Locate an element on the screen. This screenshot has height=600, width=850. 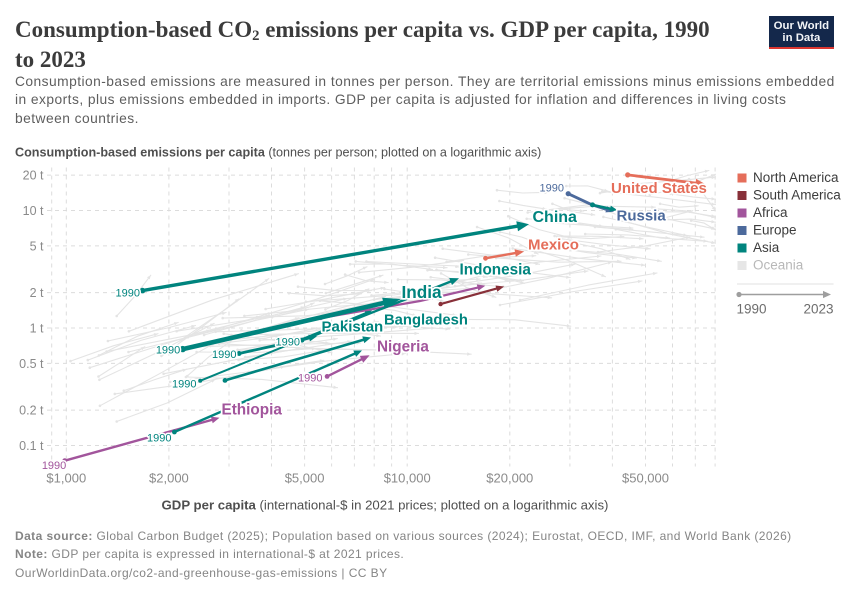
svg-text: Ethiopia is located at coordinates (252, 409).